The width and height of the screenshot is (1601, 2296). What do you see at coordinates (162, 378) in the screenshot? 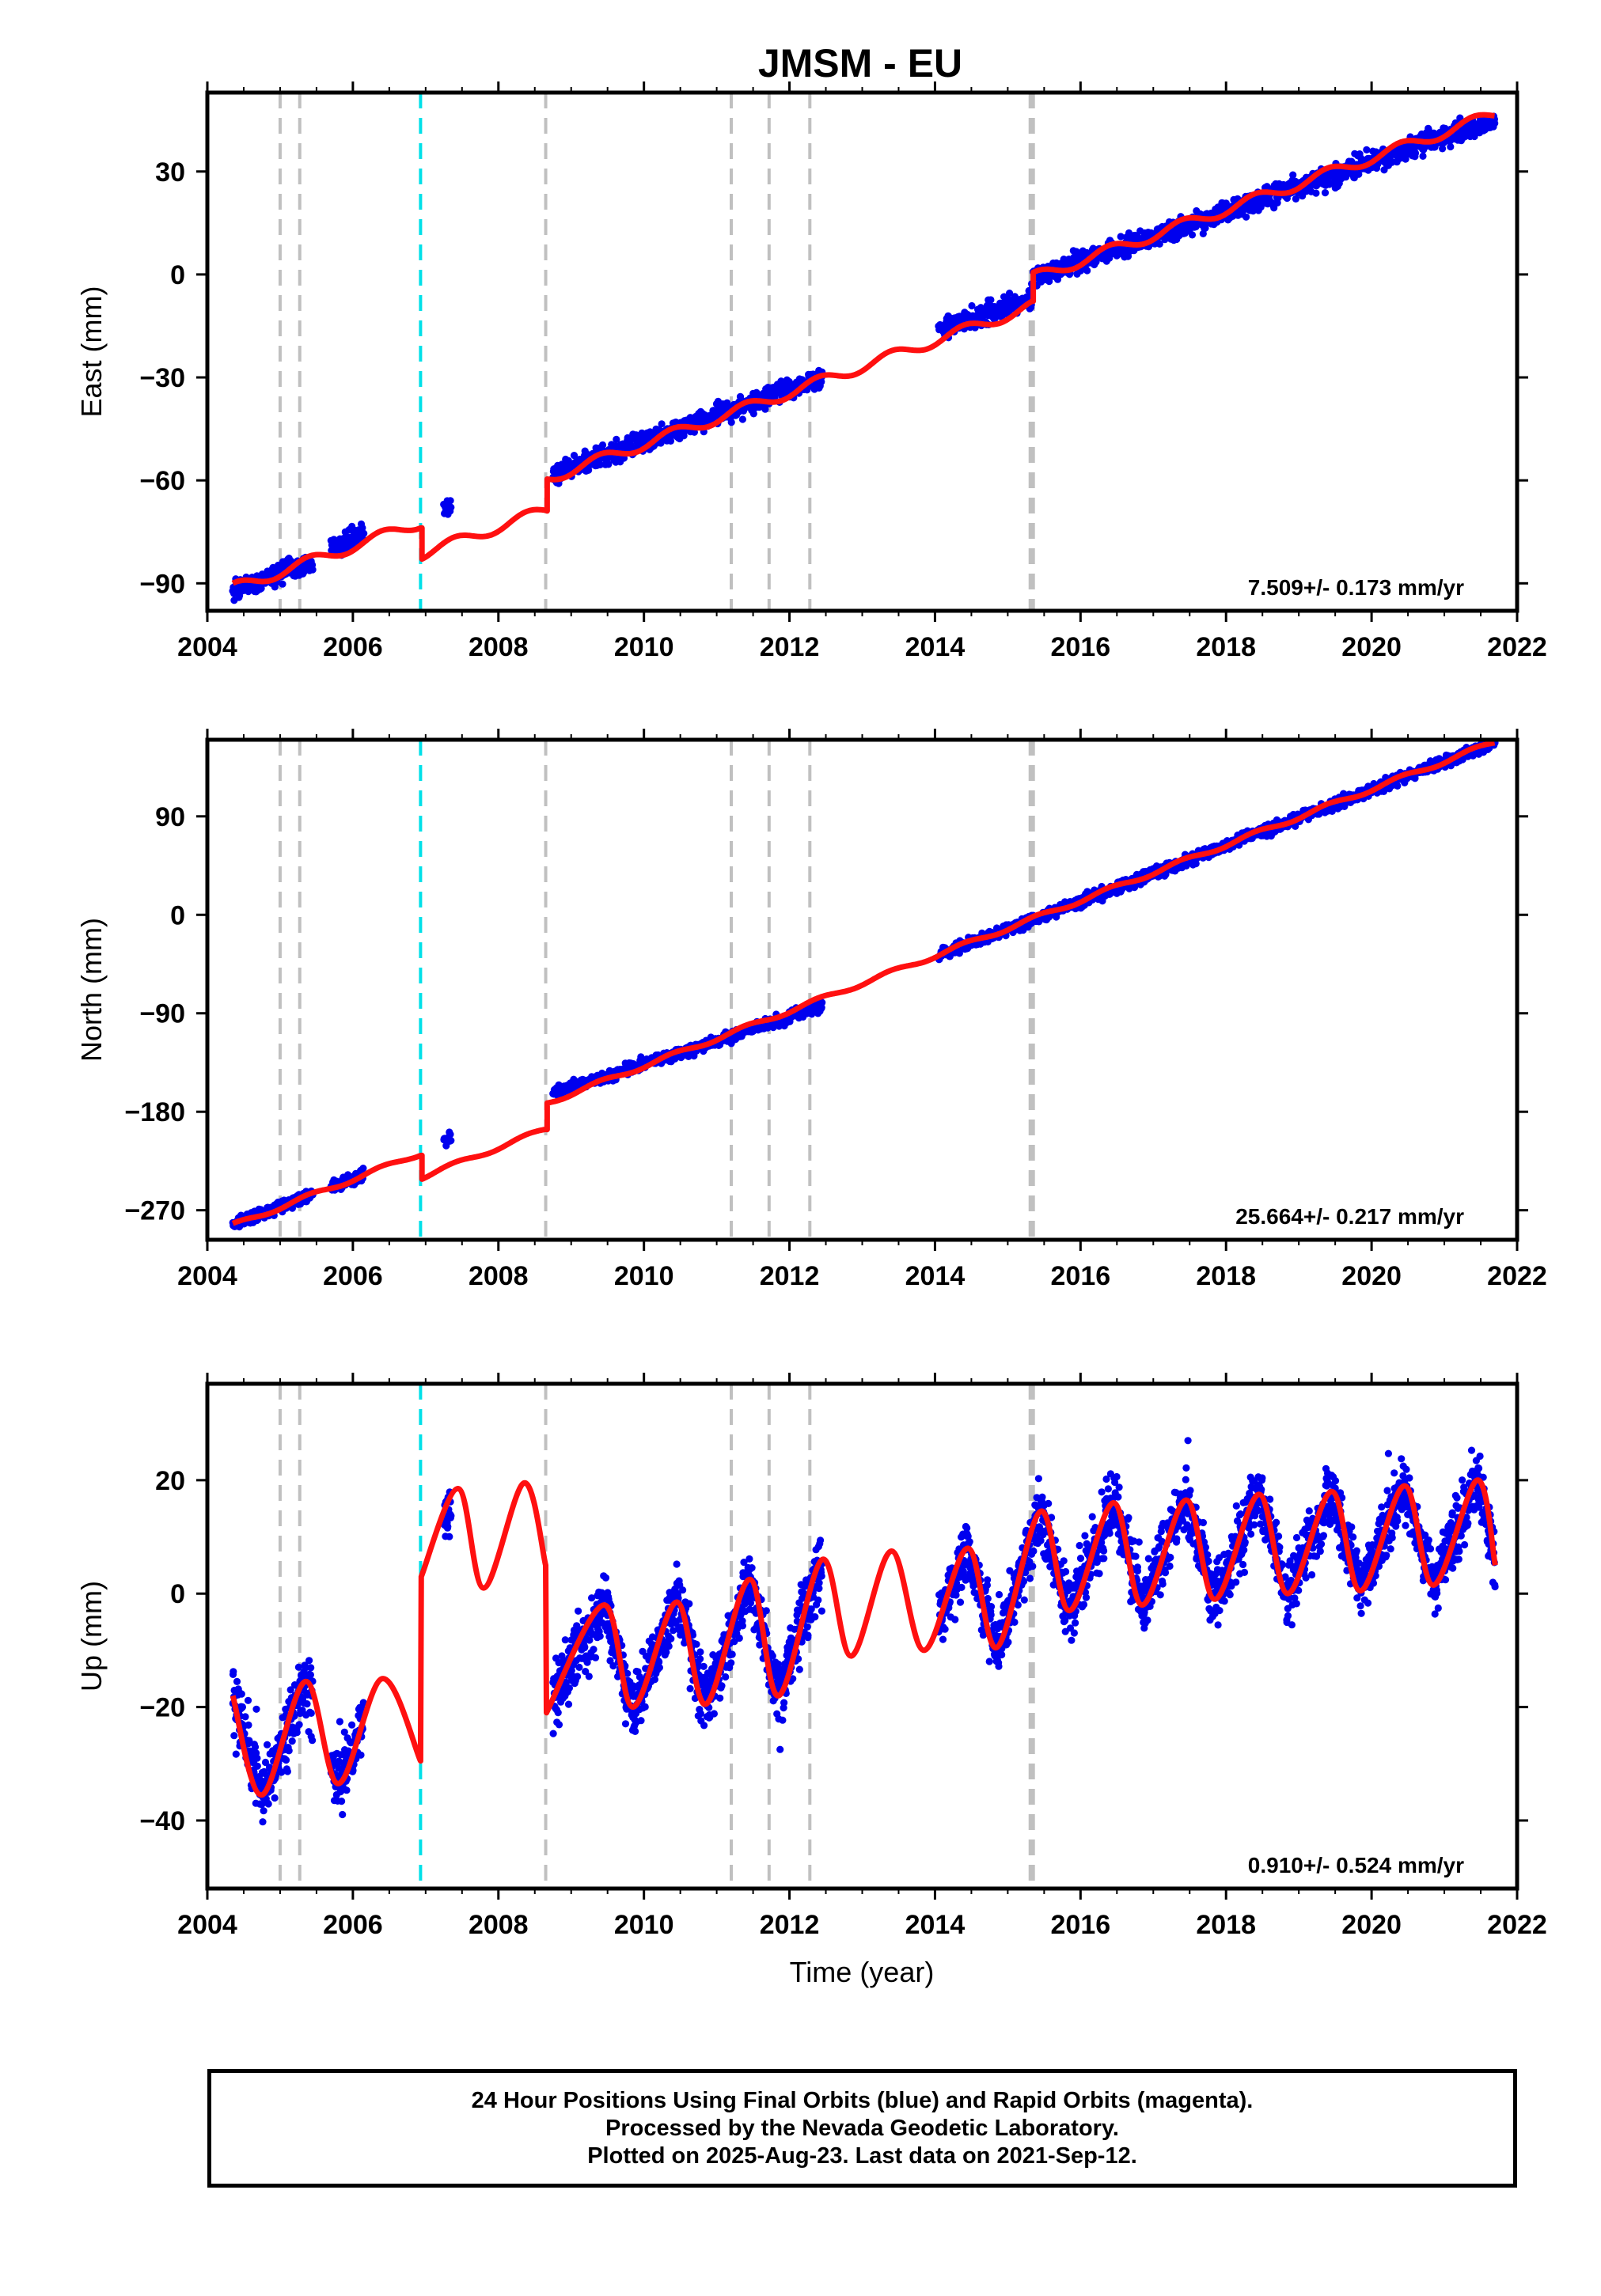
I see `y-tick-label: −30` at bounding box center [162, 378].